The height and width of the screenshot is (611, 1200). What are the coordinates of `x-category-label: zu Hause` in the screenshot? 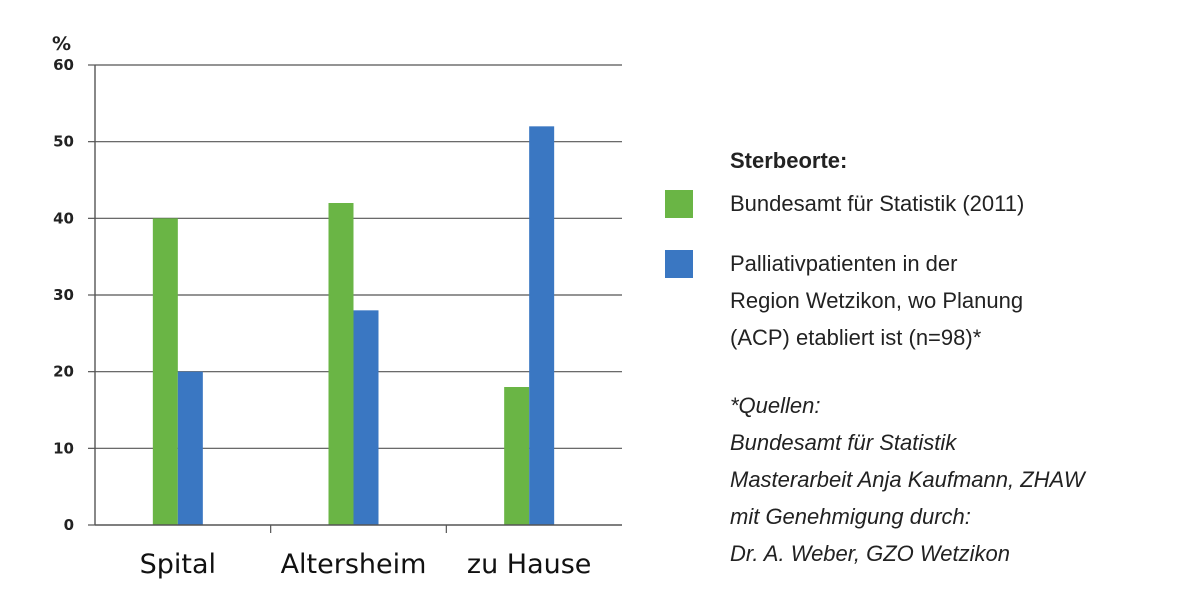 It's located at (529, 564).